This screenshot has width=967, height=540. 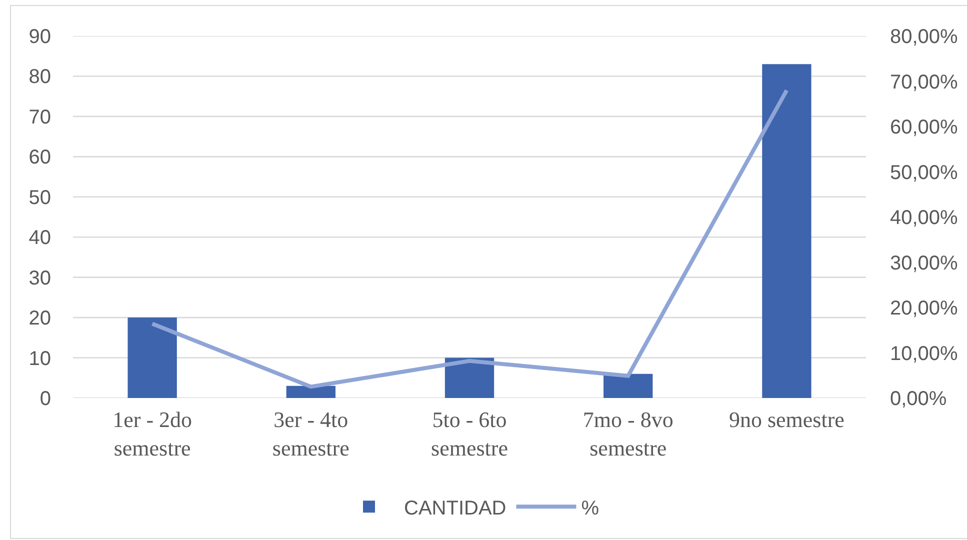 What do you see at coordinates (590, 508) in the screenshot?
I see `legend-label: %` at bounding box center [590, 508].